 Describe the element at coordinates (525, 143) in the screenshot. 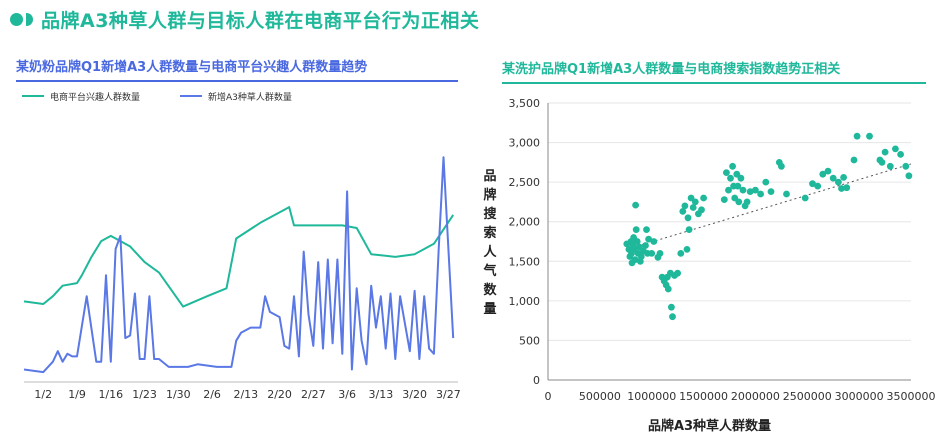

I see `scatter-y-tick-label: 3,000` at that location.